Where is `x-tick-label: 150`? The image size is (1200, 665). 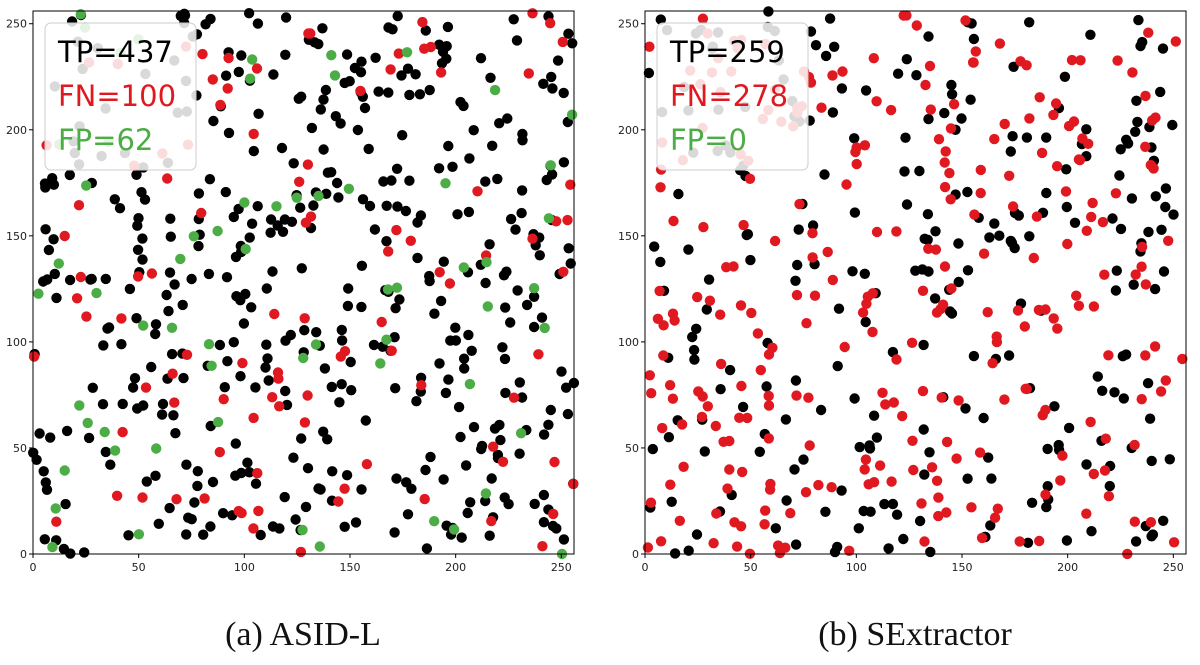 x-tick-label: 150 is located at coordinates (349, 567).